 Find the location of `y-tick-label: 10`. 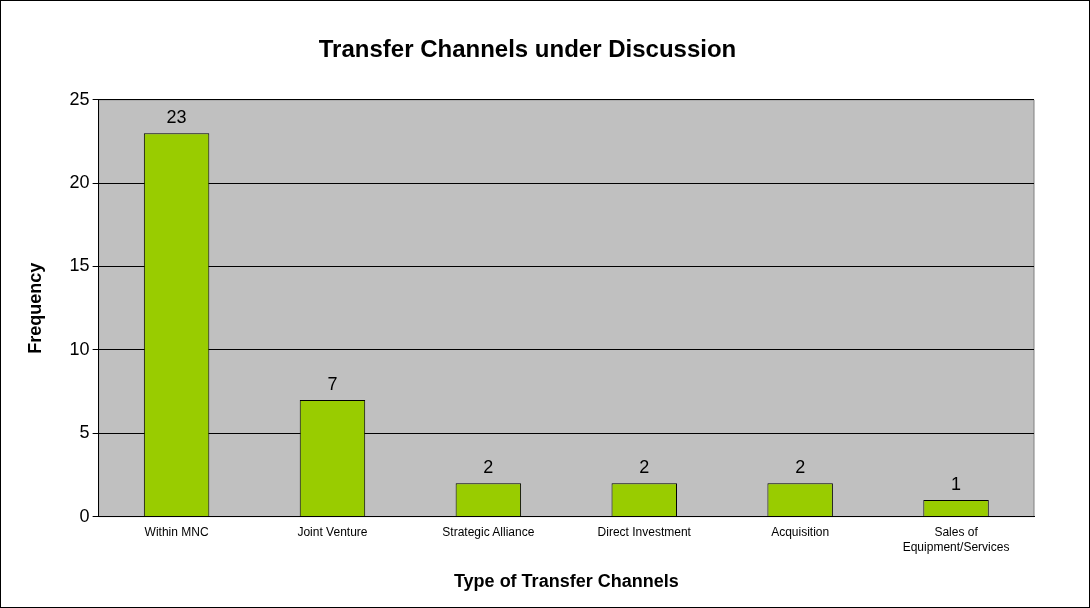

y-tick-label: 10 is located at coordinates (79, 348).